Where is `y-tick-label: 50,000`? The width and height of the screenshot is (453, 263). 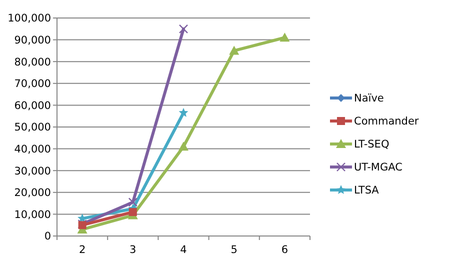
y-tick-label: 50,000 is located at coordinates (32, 128).